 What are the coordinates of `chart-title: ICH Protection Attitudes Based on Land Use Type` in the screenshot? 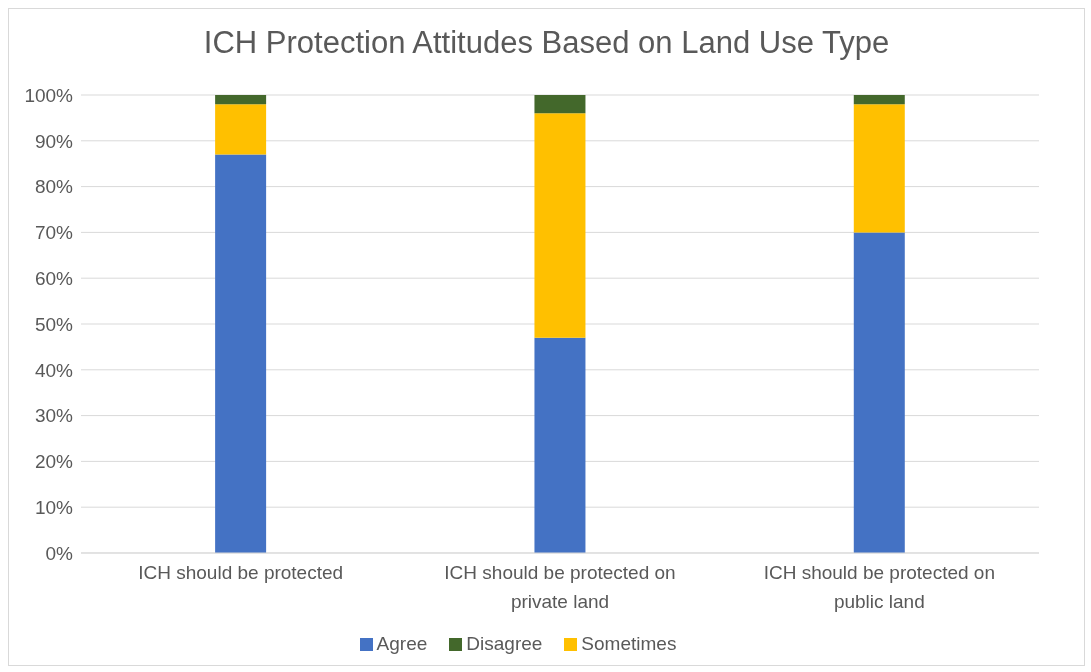 It's located at (546, 43).